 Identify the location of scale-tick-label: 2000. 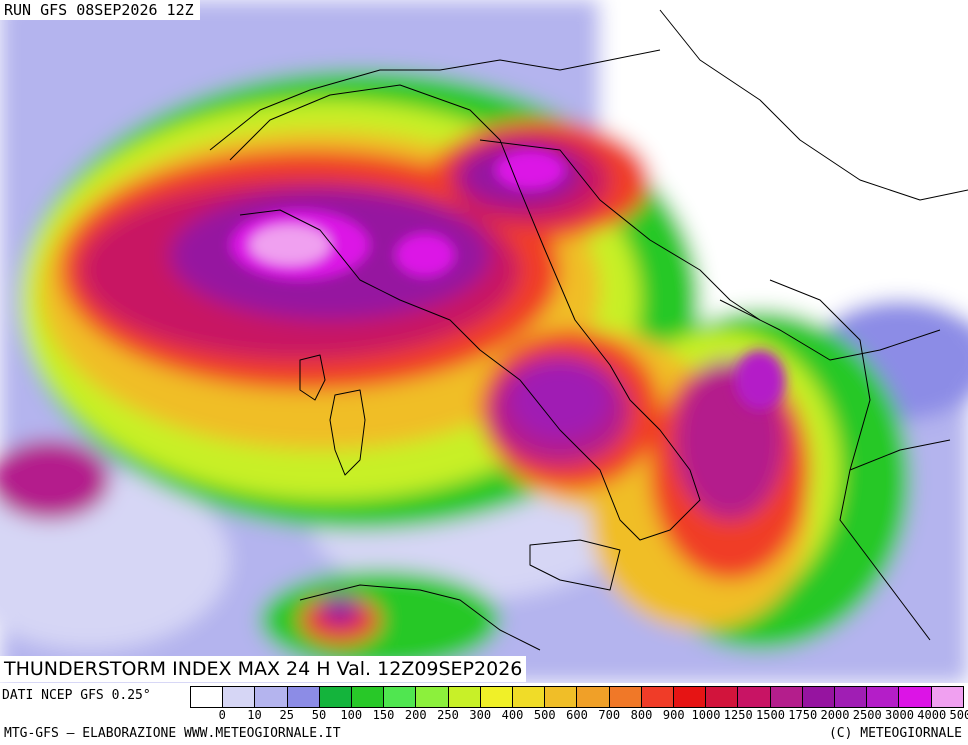
(835, 715).